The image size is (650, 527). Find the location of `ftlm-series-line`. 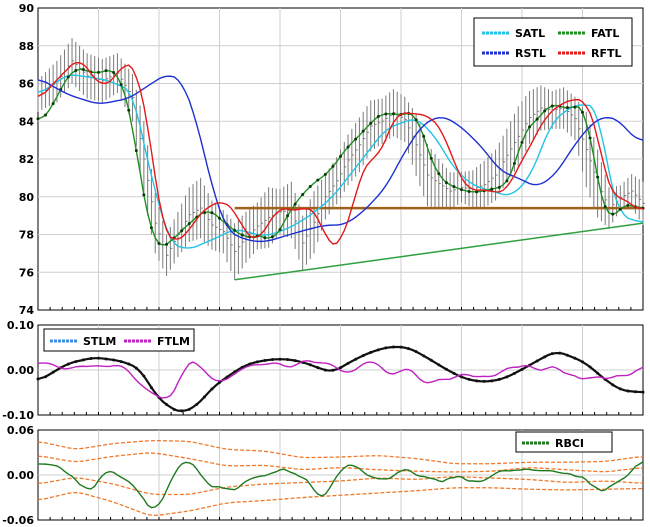

ftlm-series-line is located at coordinates (340, 379).